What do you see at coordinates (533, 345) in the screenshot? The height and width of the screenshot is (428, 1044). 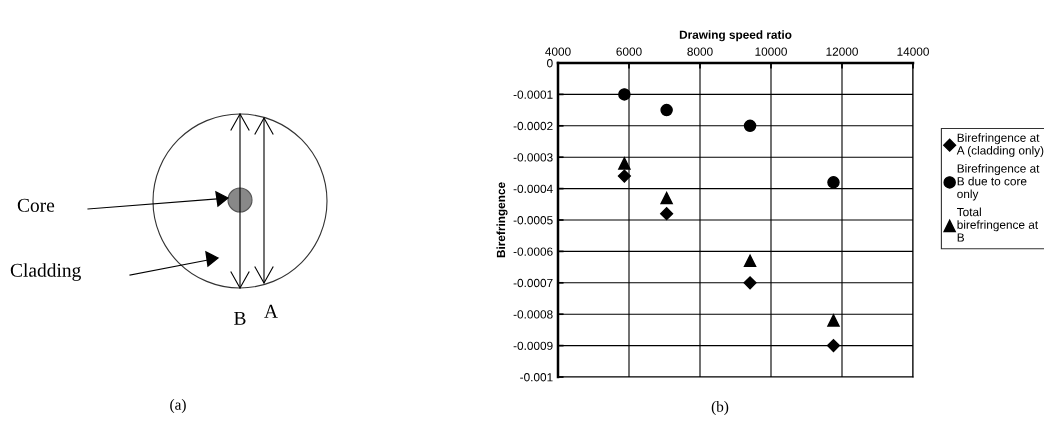 I see `y-tick-label: -0.0009` at bounding box center [533, 345].